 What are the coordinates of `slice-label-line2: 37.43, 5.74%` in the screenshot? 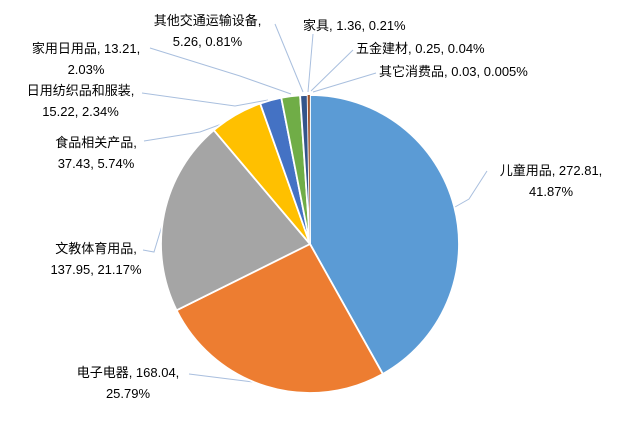 It's located at (96, 163).